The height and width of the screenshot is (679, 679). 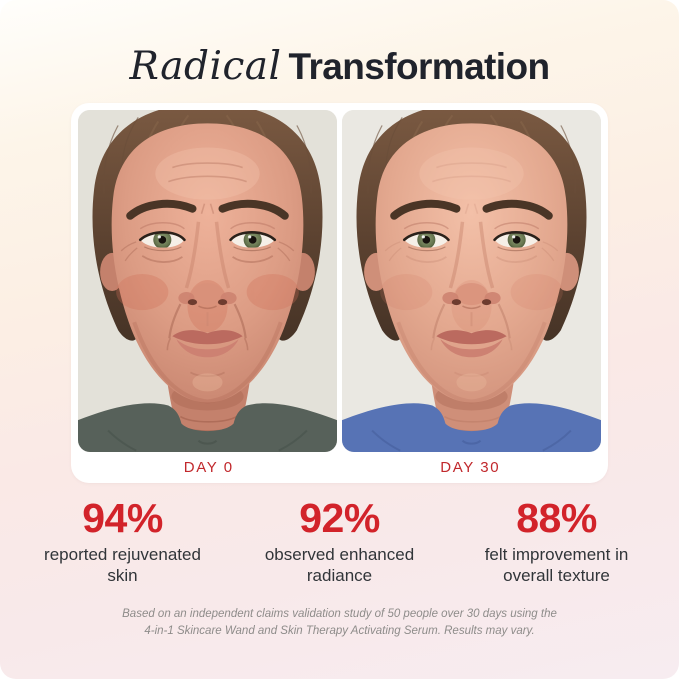 I want to click on after-label: DAY 30, so click(x=470, y=467).